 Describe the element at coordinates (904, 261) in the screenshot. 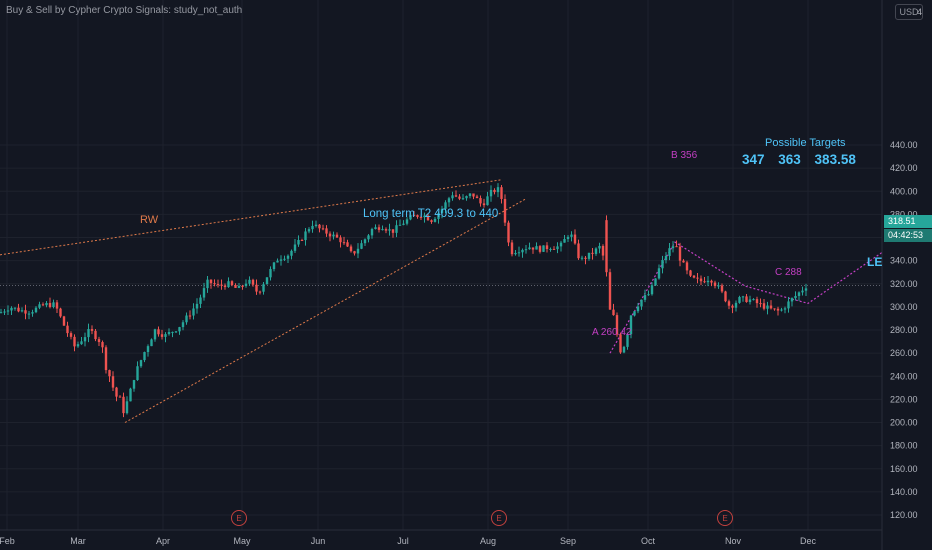

I see `y-tick-label: 340.00` at that location.